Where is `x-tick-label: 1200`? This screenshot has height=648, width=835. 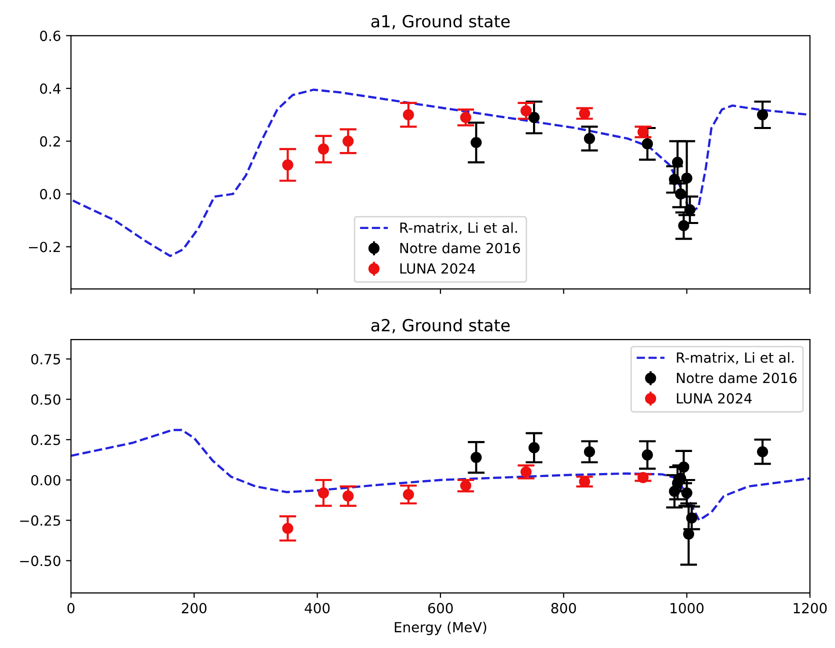
x-tick-label: 1200 is located at coordinates (810, 608).